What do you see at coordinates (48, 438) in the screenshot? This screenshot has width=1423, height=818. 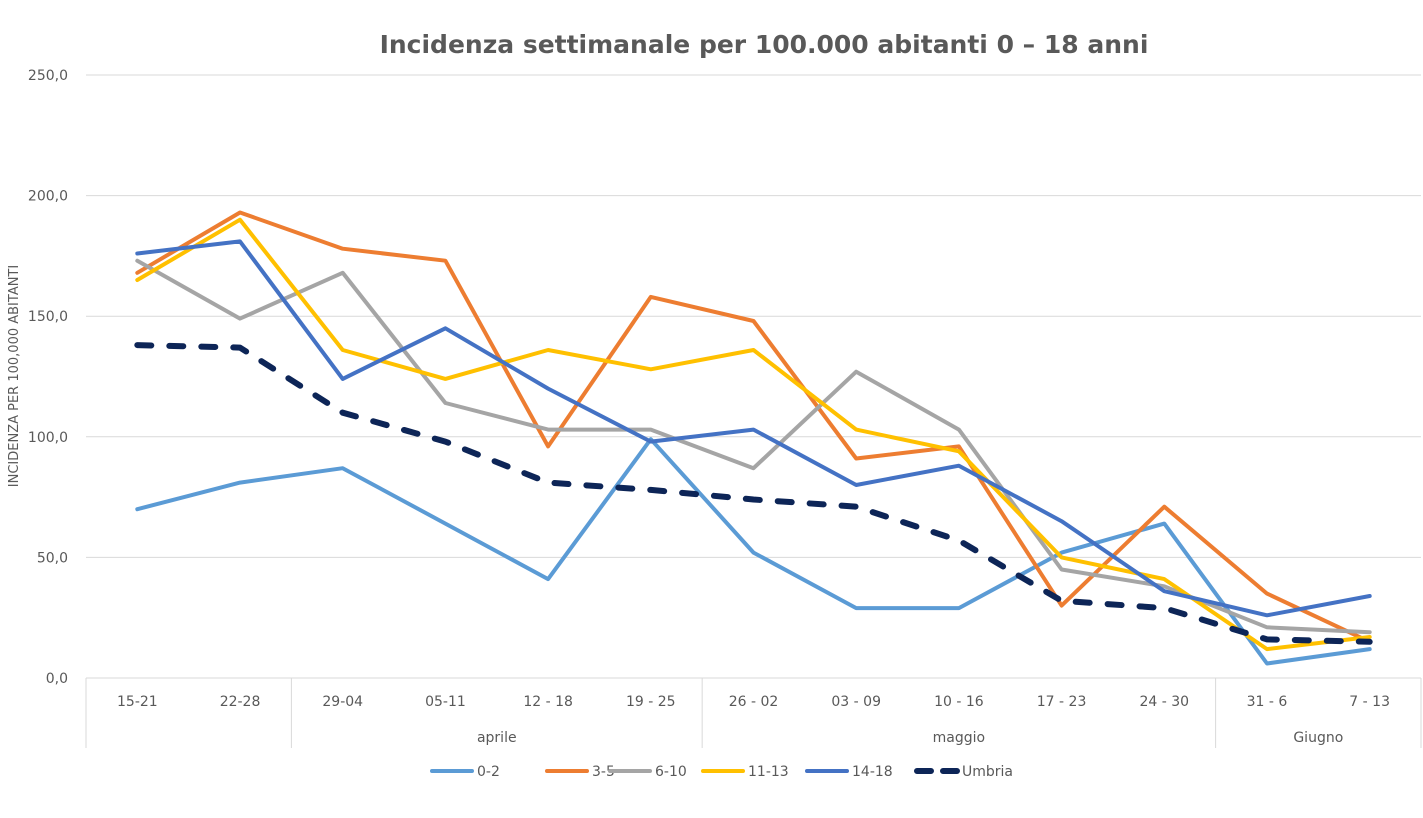 I see `y-tick-label: 100,0` at bounding box center [48, 438].